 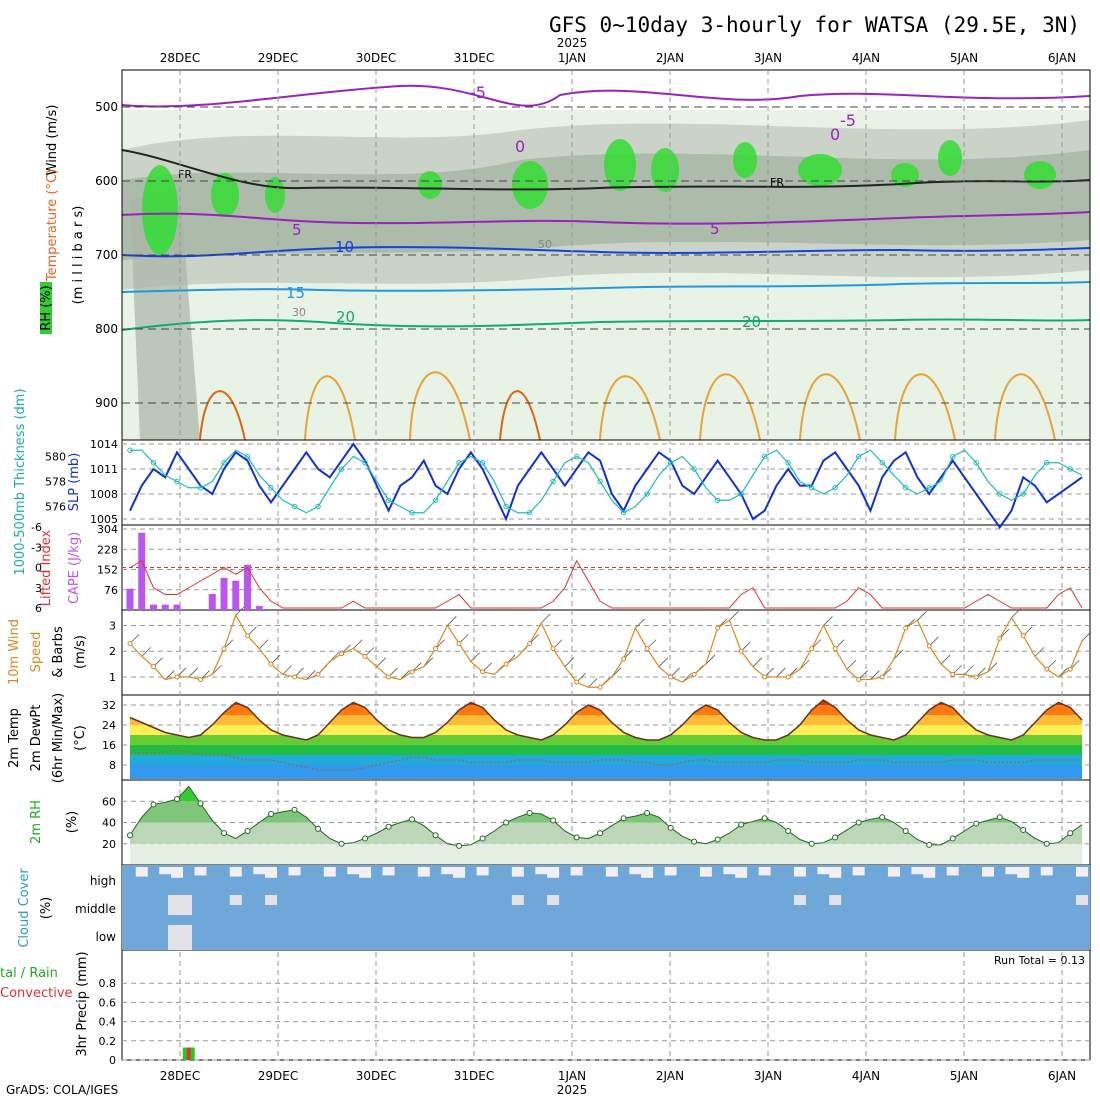 I want to click on contour-label: 10, so click(x=344, y=247).